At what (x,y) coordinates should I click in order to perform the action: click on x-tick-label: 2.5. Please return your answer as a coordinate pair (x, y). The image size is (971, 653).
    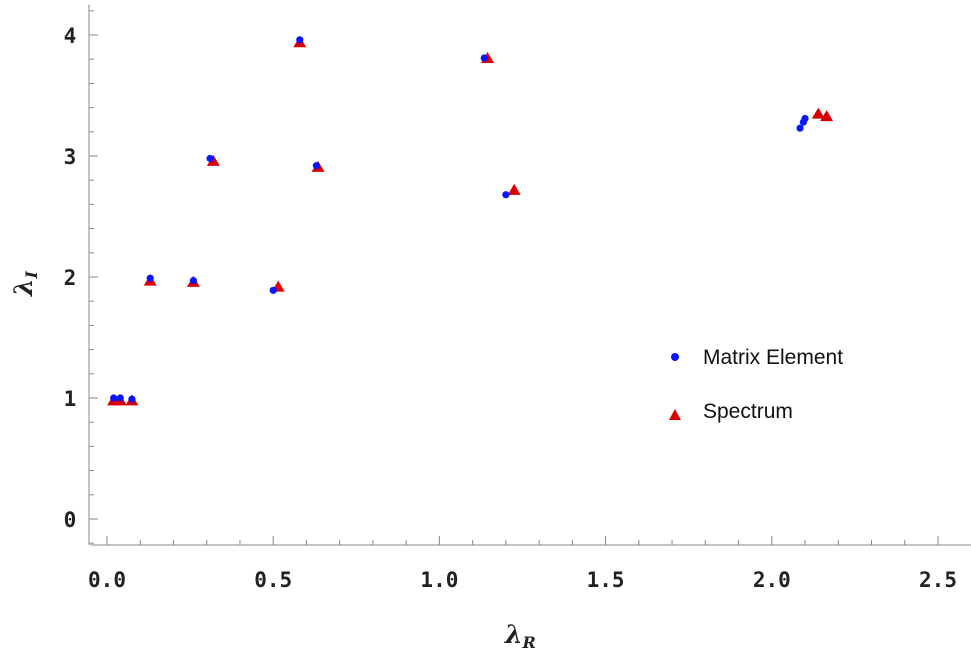
    Looking at the image, I should click on (938, 580).